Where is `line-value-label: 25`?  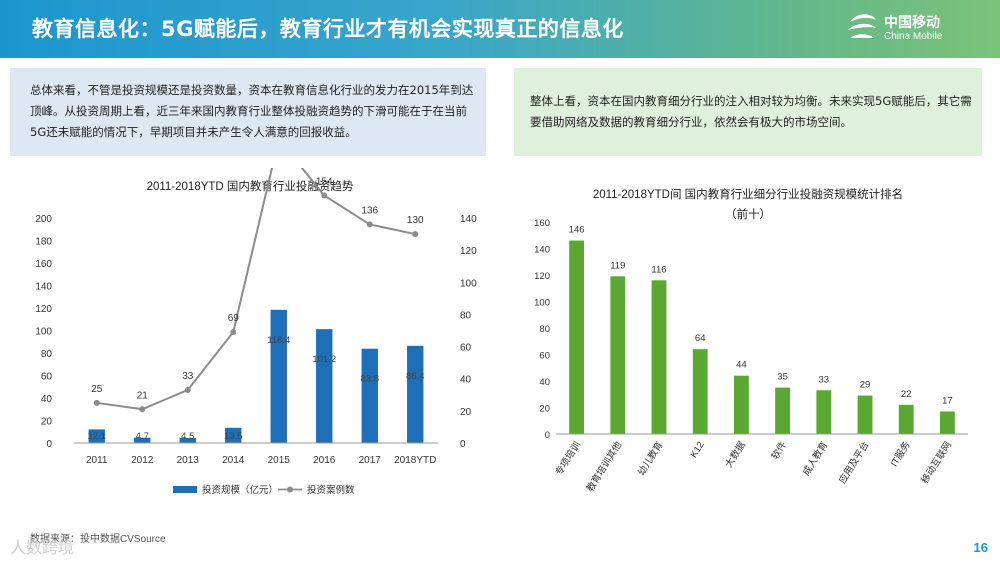 line-value-label: 25 is located at coordinates (97, 389).